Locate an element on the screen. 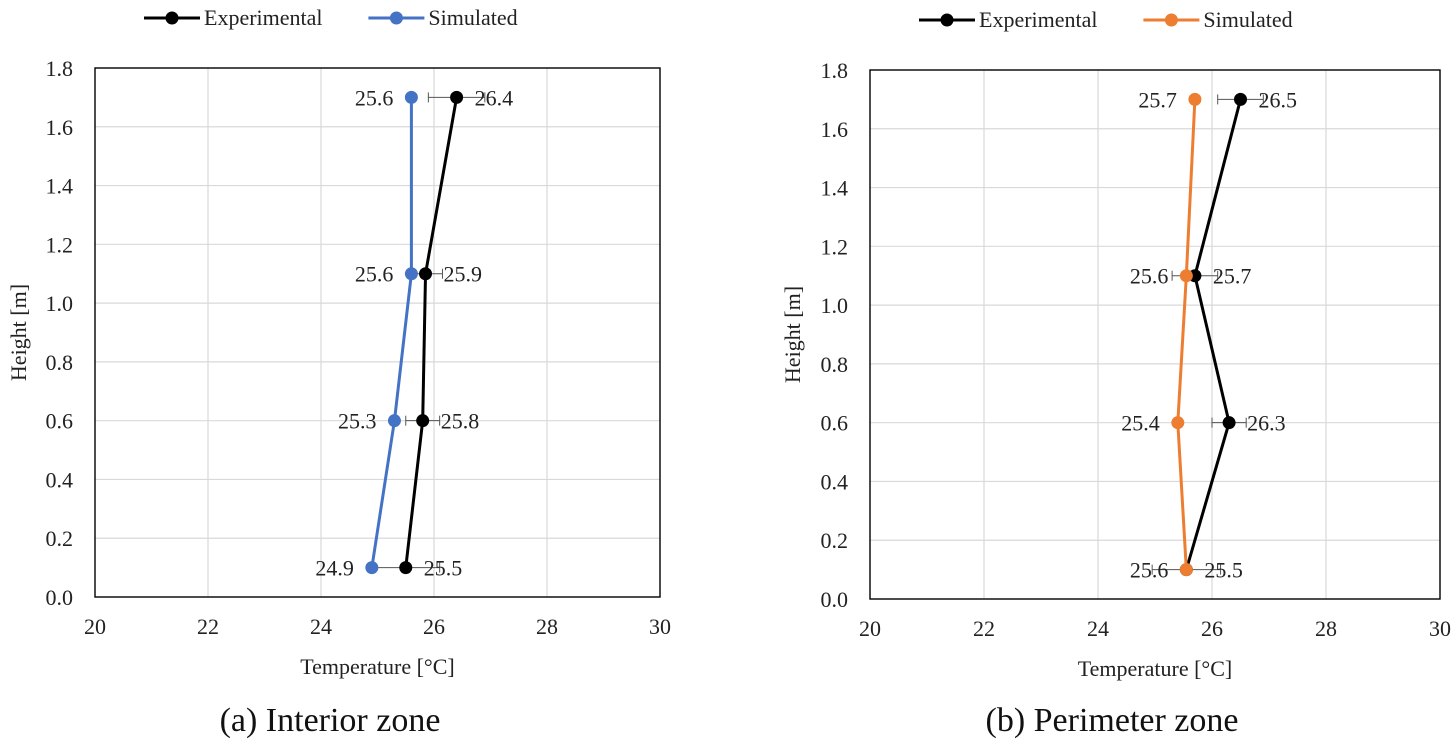  data-label: 25.3 is located at coordinates (357, 421).